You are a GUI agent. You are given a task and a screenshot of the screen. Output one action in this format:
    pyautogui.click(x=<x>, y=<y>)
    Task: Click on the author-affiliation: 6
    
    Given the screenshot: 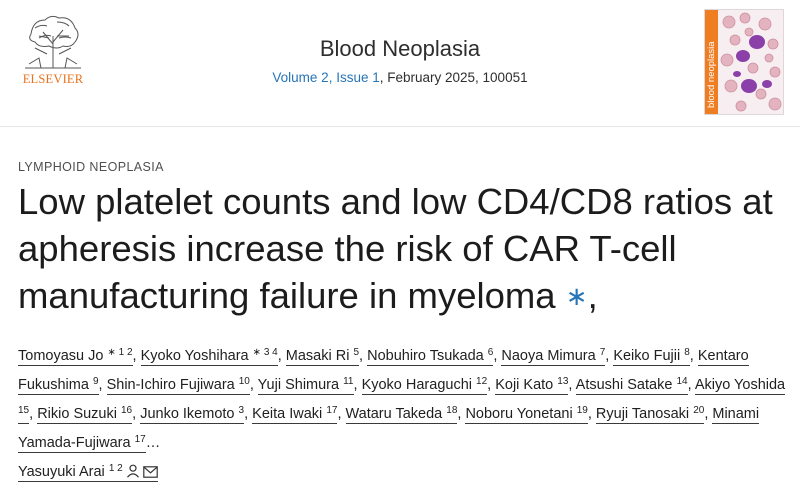 What is the action you would take?
    pyautogui.click(x=490, y=352)
    